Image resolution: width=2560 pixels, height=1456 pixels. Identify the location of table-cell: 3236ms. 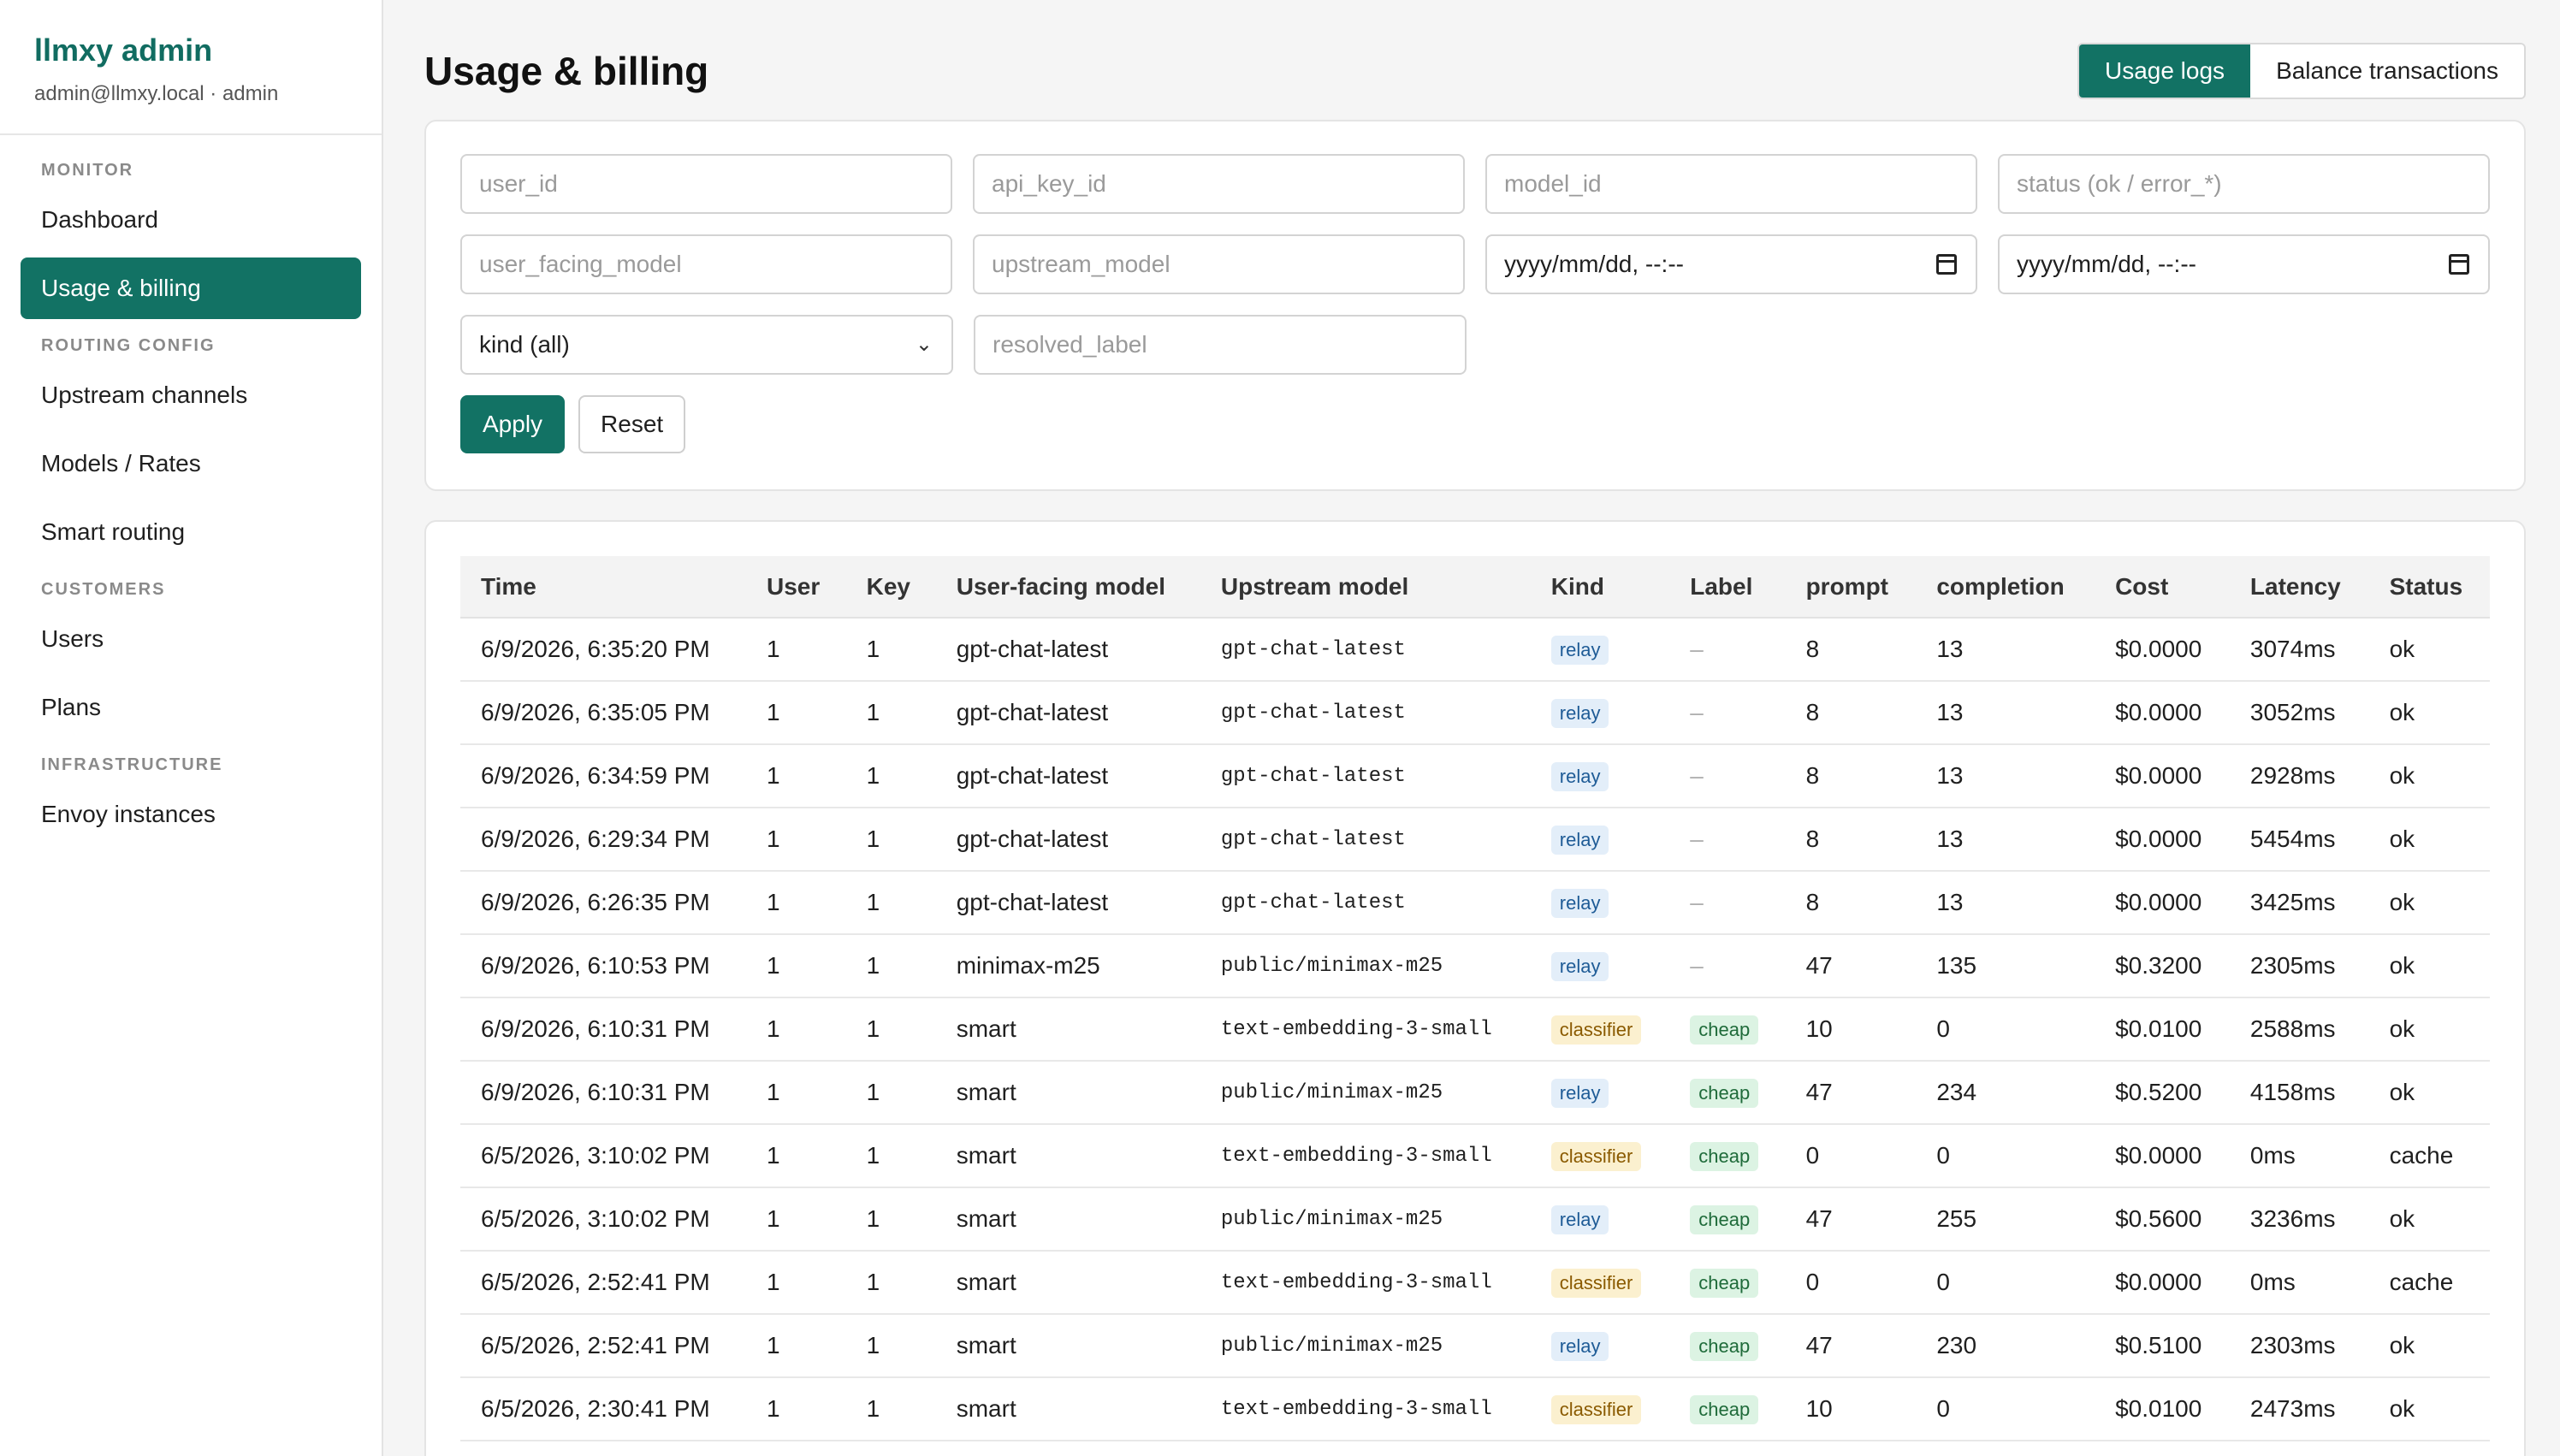
(2299, 1219).